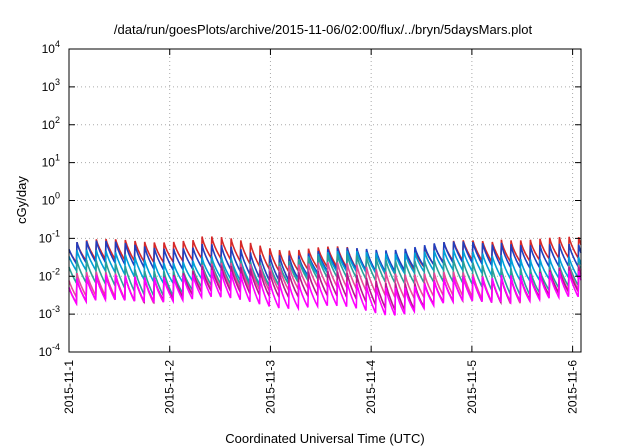 This screenshot has width=640, height=448. Describe the element at coordinates (472, 387) in the screenshot. I see `x-tick-label: 2015-11-5` at that location.